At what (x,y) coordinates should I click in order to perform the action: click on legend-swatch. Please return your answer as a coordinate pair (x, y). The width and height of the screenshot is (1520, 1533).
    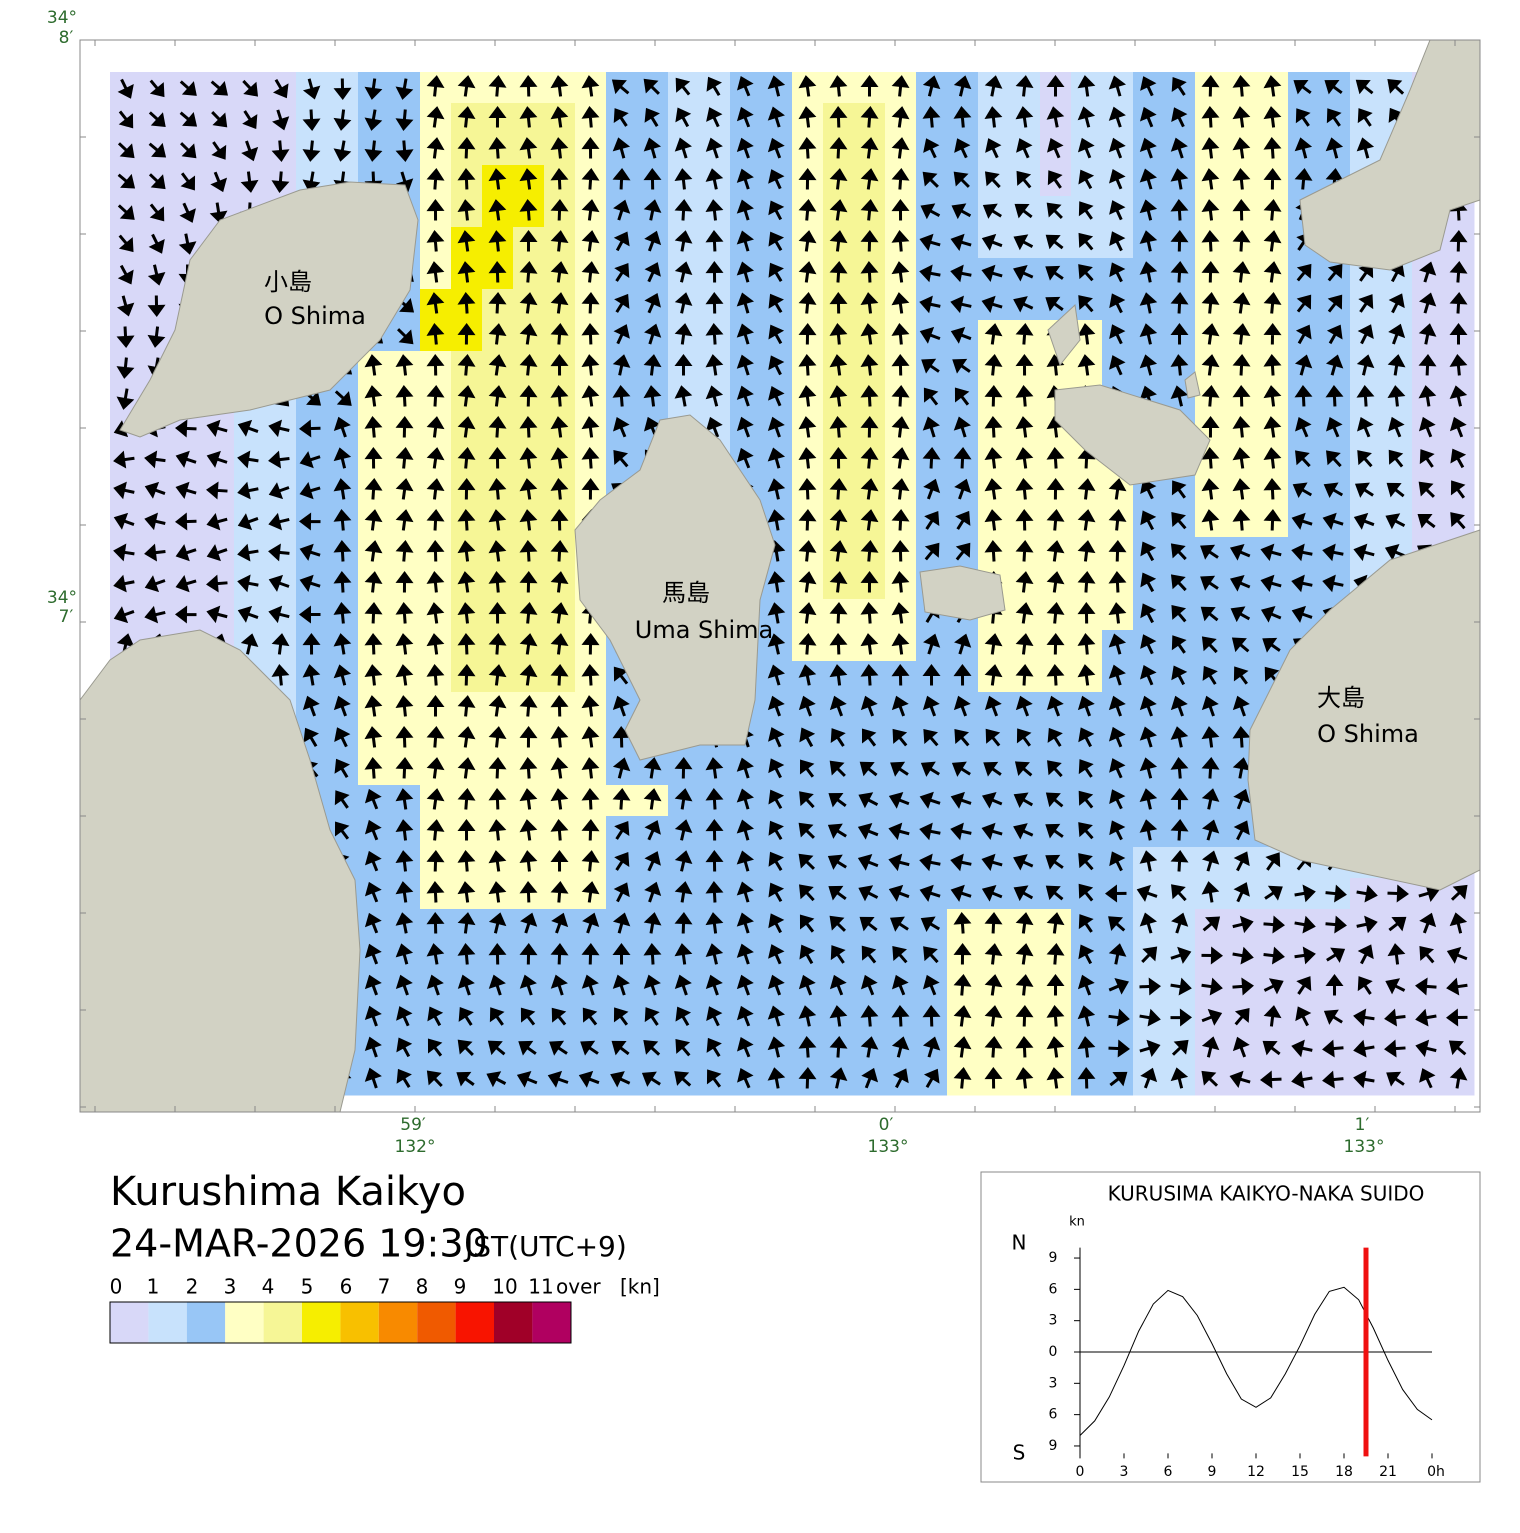
    Looking at the image, I should click on (359, 1322).